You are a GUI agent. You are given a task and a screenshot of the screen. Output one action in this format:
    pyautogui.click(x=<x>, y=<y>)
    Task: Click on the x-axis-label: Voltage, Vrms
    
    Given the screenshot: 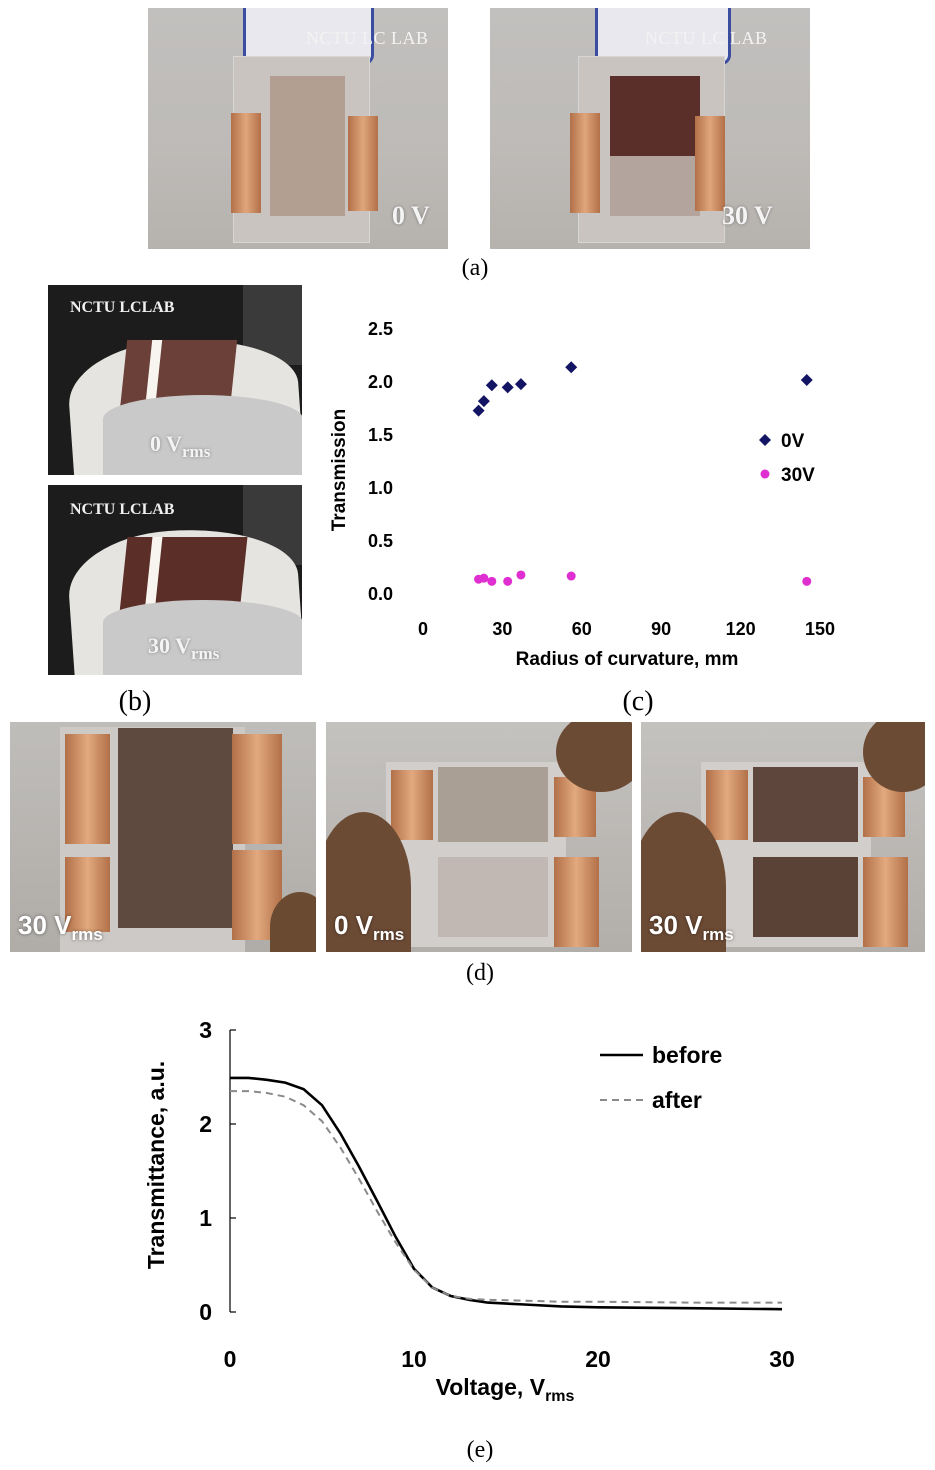 What is the action you would take?
    pyautogui.click(x=505, y=1389)
    